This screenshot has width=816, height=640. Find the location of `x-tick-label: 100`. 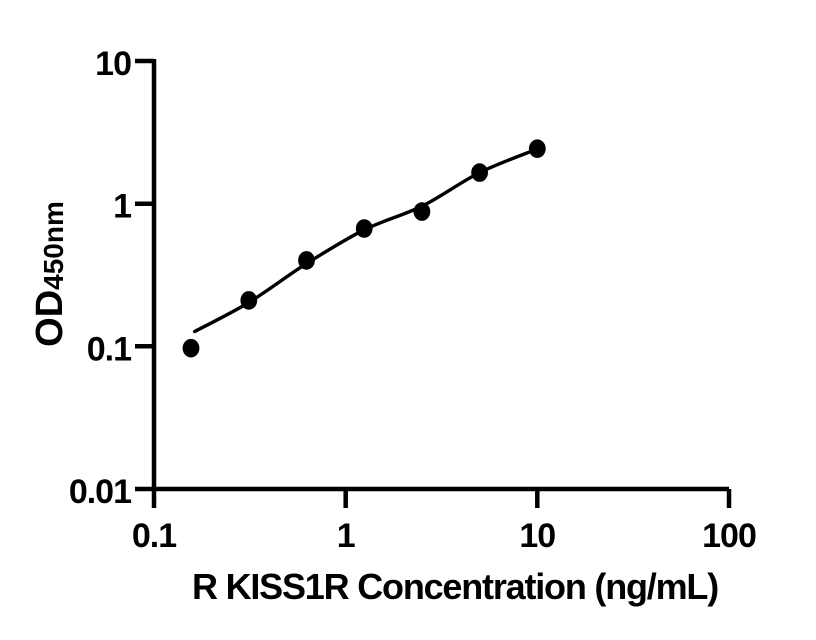

x-tick-label: 100 is located at coordinates (729, 536).